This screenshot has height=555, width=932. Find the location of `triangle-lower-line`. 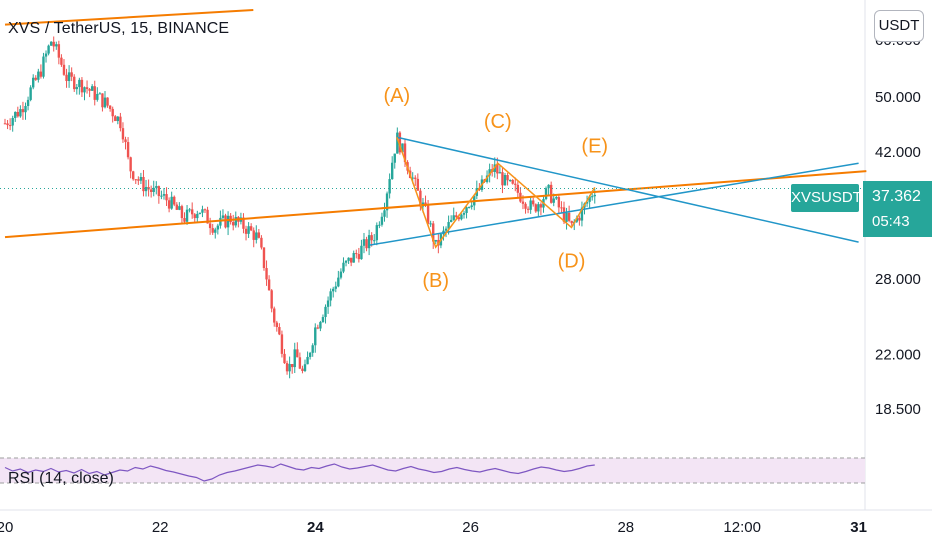

triangle-lower-line is located at coordinates (614, 204).